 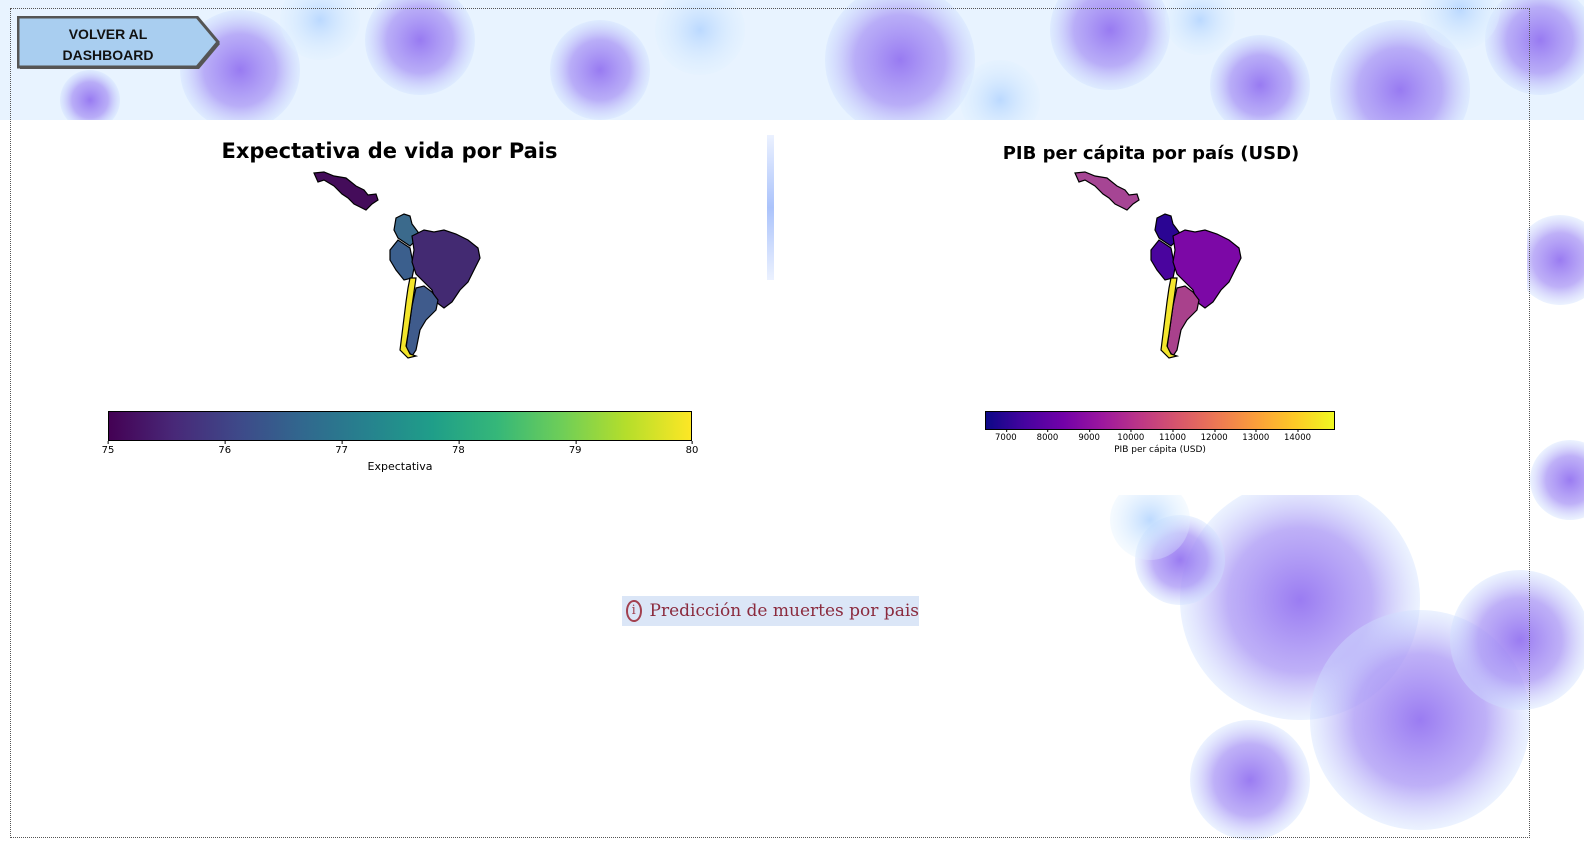 What do you see at coordinates (1297, 436) in the screenshot?
I see `colorbar-tick-label: 14000` at bounding box center [1297, 436].